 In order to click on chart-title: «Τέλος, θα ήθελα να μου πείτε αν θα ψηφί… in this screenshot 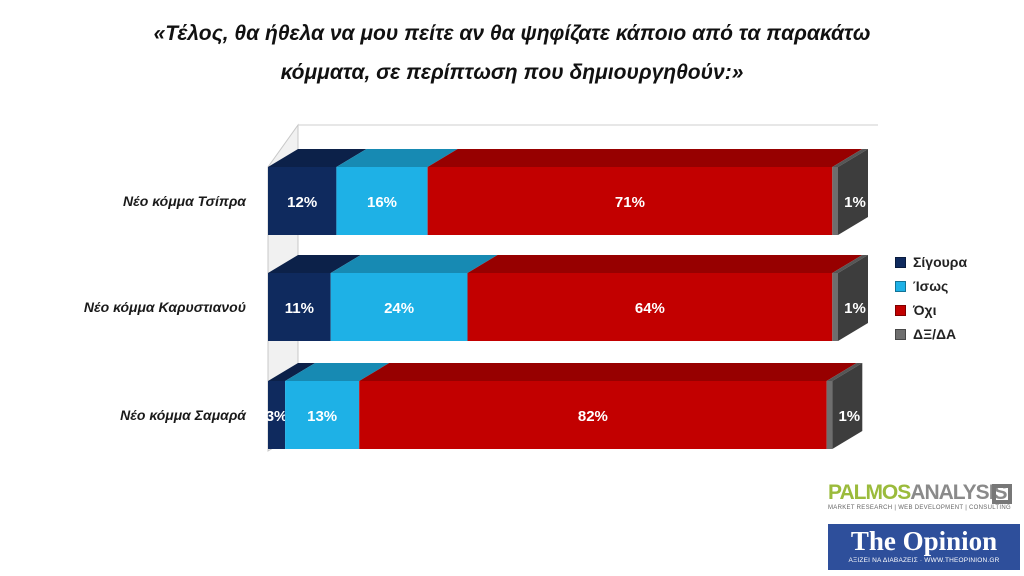, I will do `click(512, 53)`.